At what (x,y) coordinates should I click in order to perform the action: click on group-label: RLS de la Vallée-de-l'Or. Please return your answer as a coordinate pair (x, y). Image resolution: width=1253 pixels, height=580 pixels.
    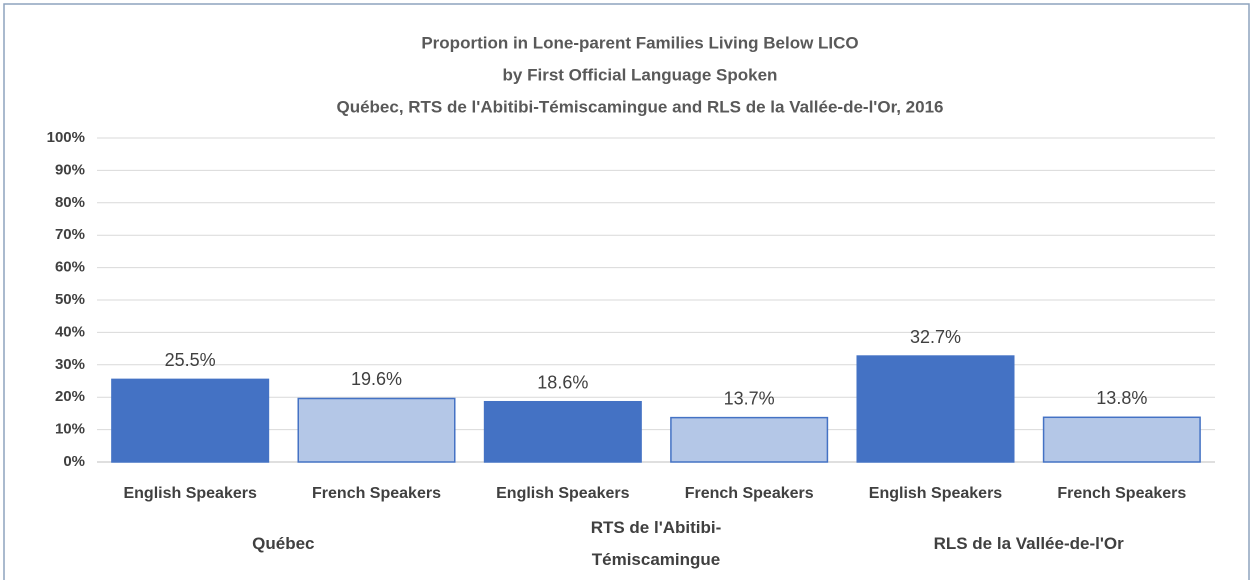
    Looking at the image, I should click on (1028, 543).